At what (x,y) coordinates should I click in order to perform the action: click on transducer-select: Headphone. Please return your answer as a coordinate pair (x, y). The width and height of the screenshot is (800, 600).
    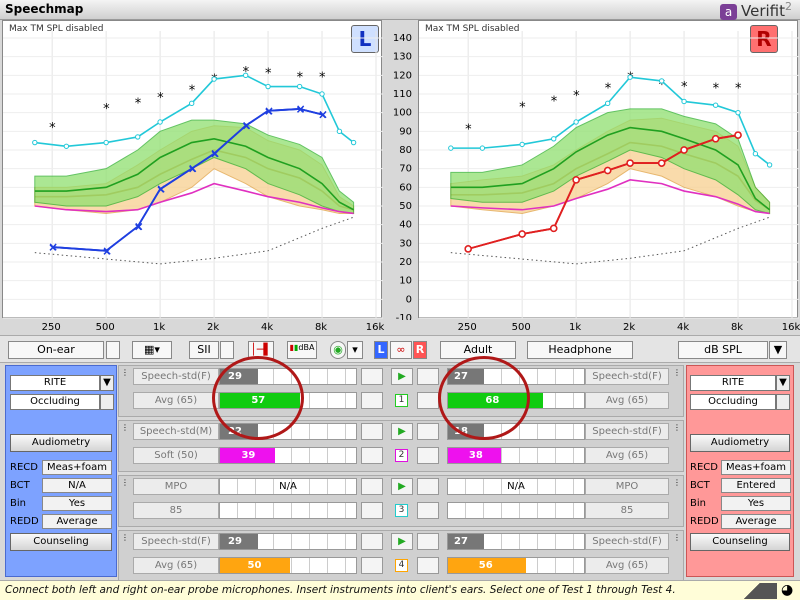
    Looking at the image, I should click on (580, 350).